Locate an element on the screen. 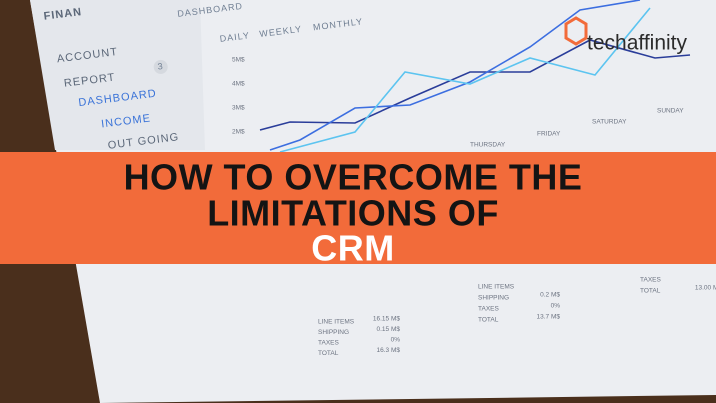 Image resolution: width=716 pixels, height=403 pixels. badge is located at coordinates (160, 66).